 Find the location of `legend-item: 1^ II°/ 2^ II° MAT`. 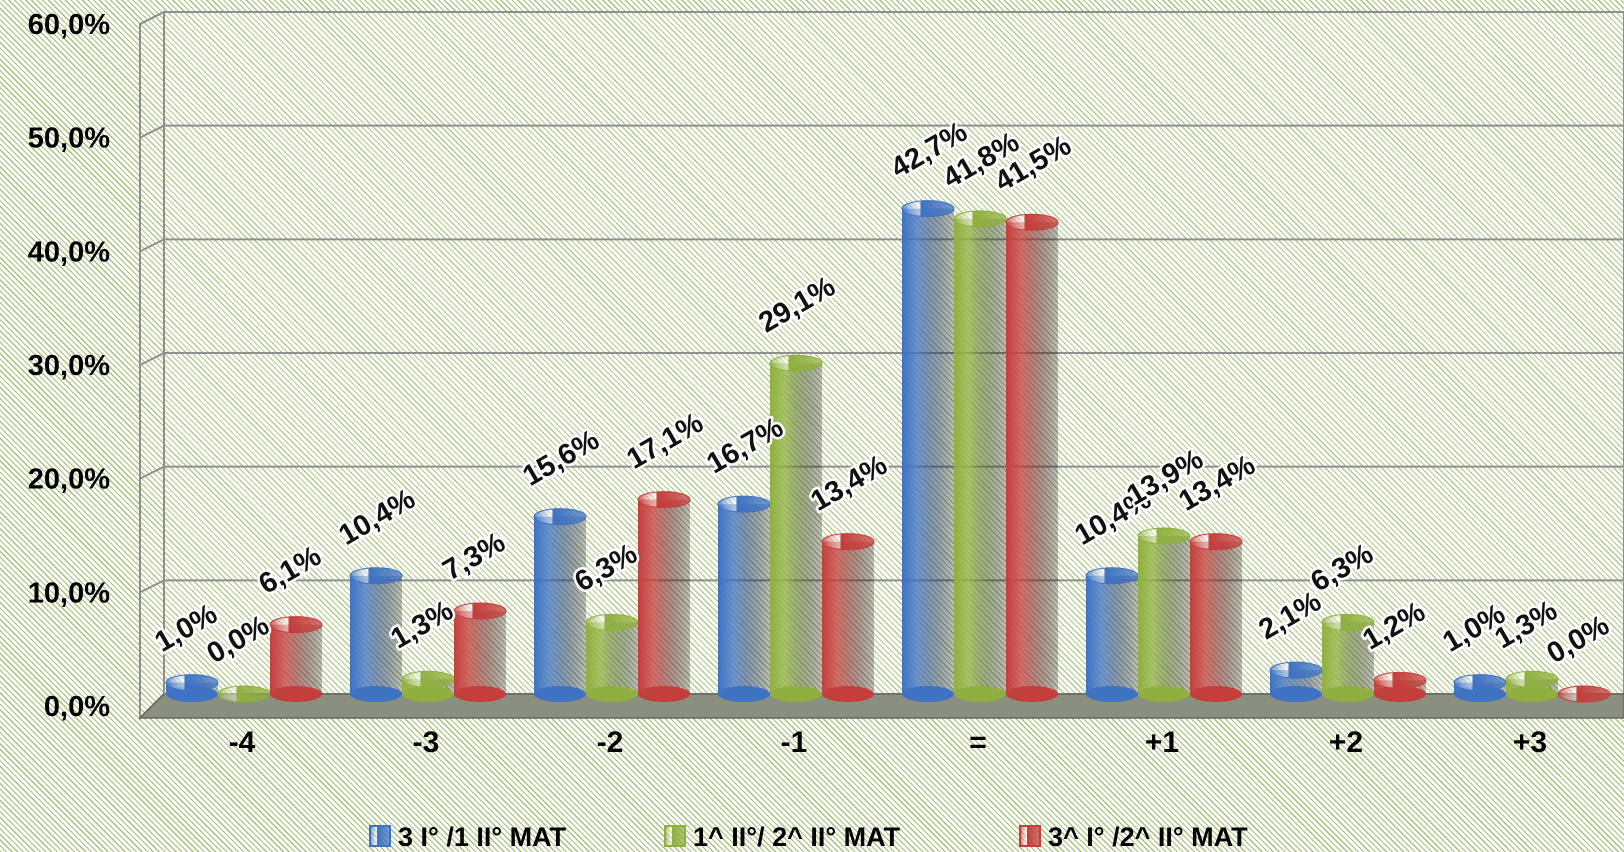

legend-item: 1^ II°/ 2^ II° MAT is located at coordinates (782, 837).